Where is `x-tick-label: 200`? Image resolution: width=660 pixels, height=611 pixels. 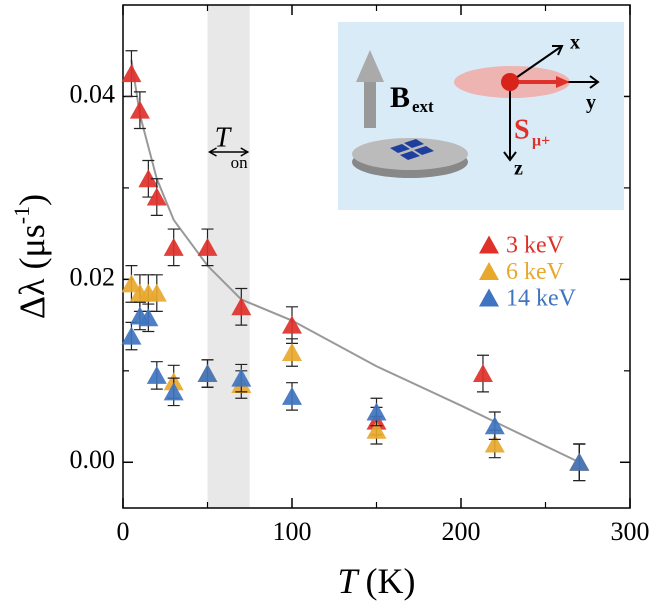 x-tick-label: 200 is located at coordinates (461, 531).